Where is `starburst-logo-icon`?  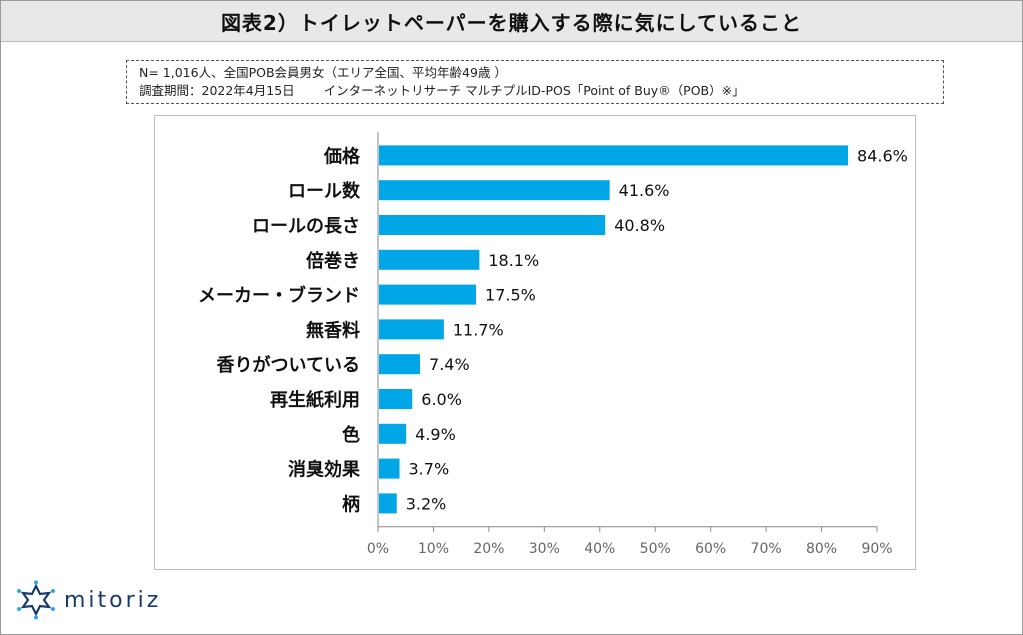
starburst-logo-icon is located at coordinates (36, 600).